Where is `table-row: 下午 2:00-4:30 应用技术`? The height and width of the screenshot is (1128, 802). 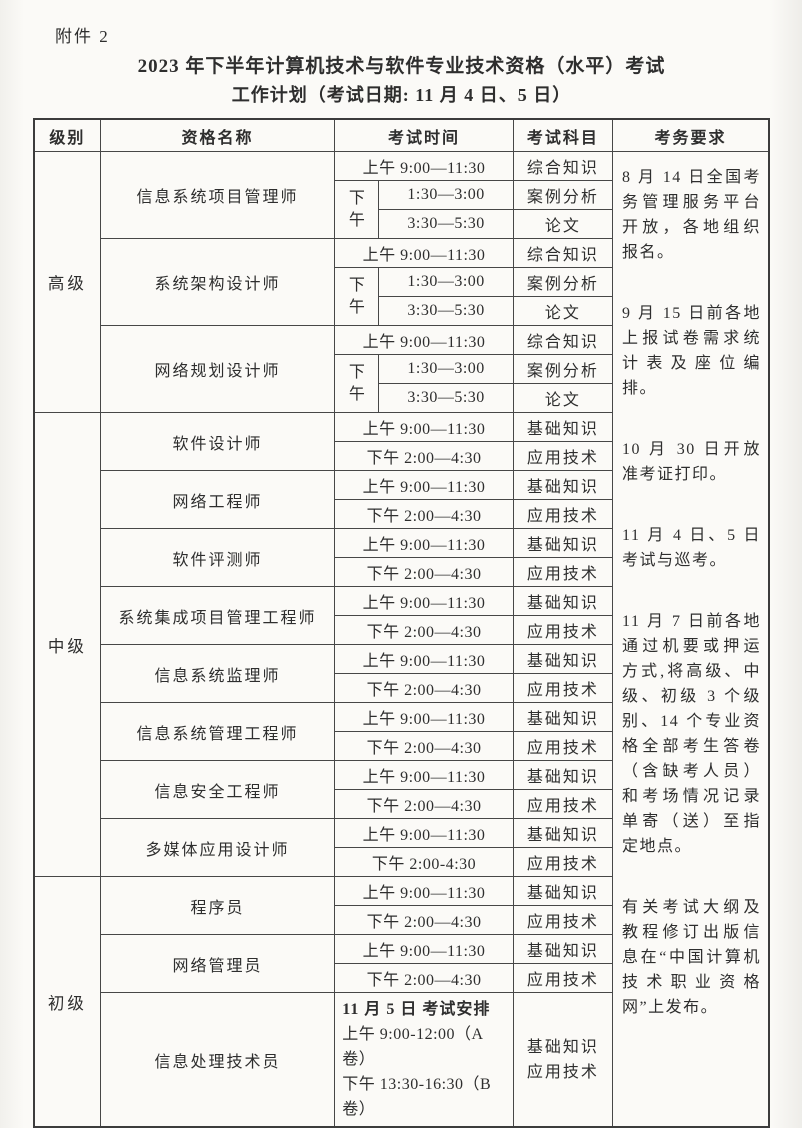
table-row: 下午 2:00-4:30 应用技术 is located at coordinates (401, 862).